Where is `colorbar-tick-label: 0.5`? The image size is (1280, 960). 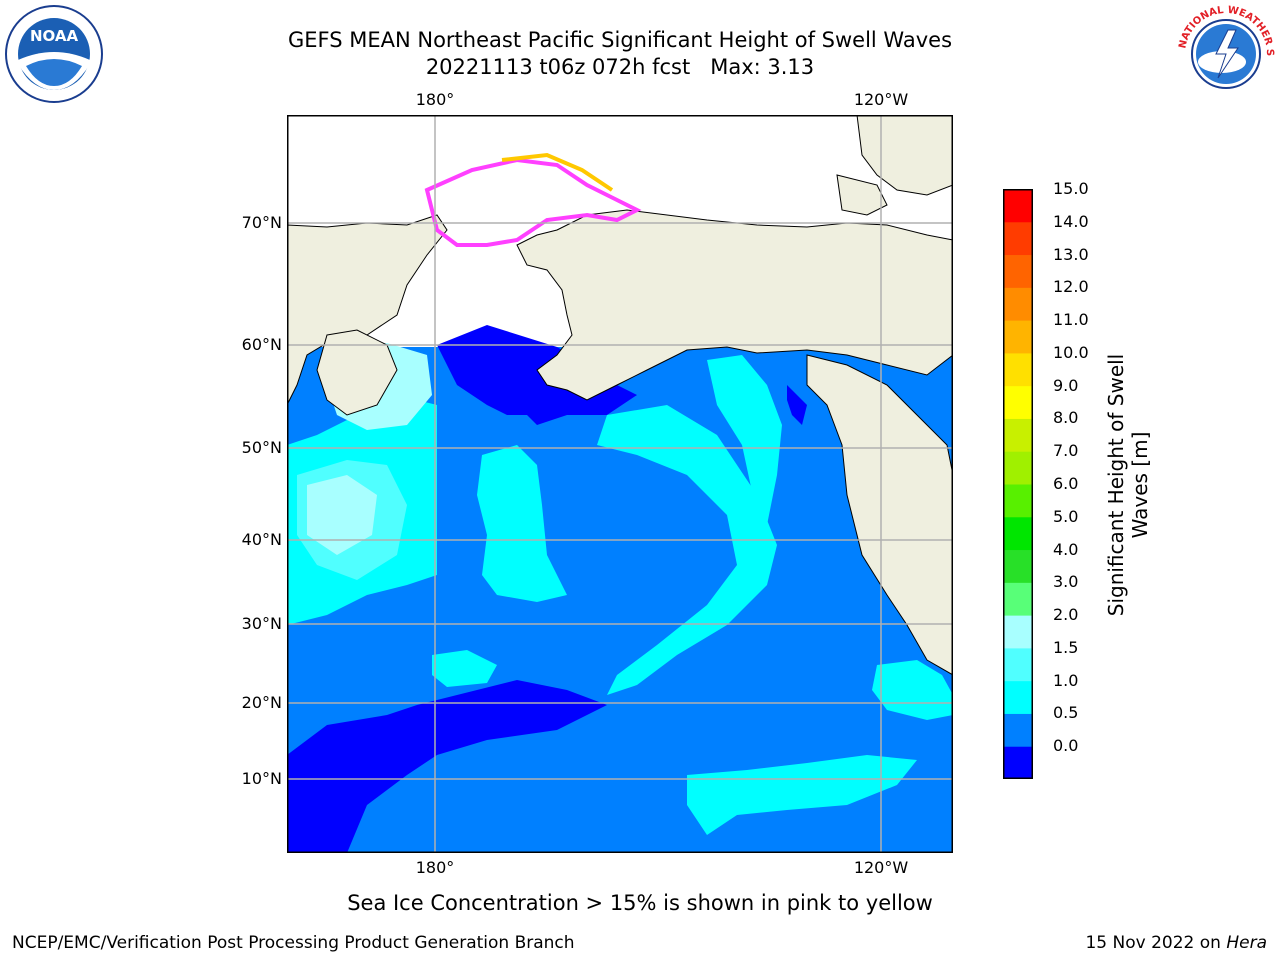 colorbar-tick-label: 0.5 is located at coordinates (1066, 713).